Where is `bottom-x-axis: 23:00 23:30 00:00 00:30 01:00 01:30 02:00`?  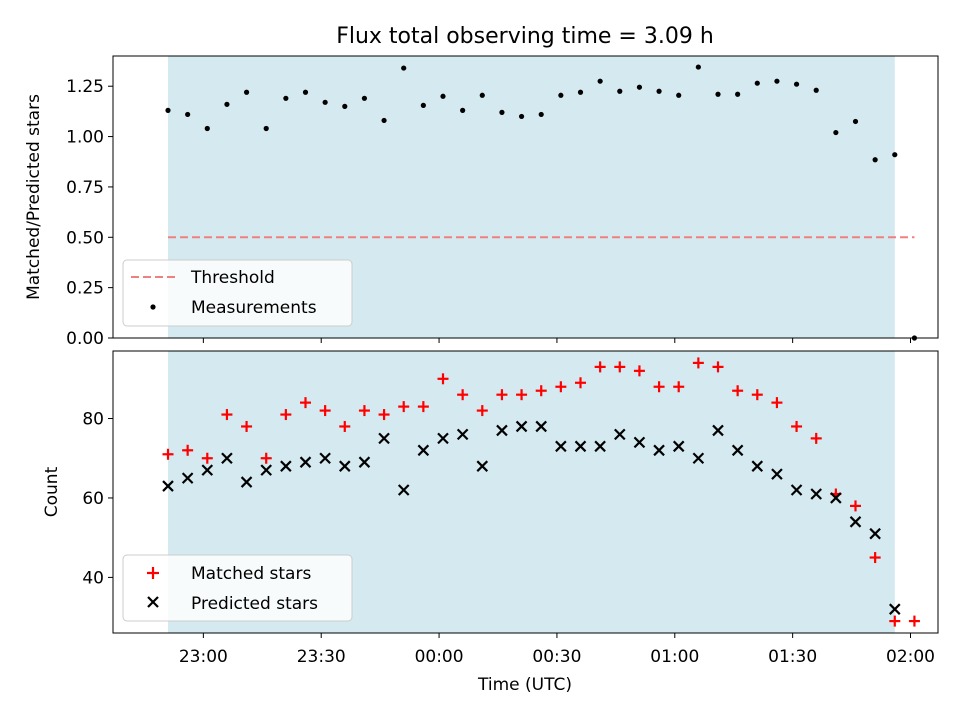
bottom-x-axis: 23:00 23:30 00:00 00:30 01:00 01:30 02:00 is located at coordinates (557, 650).